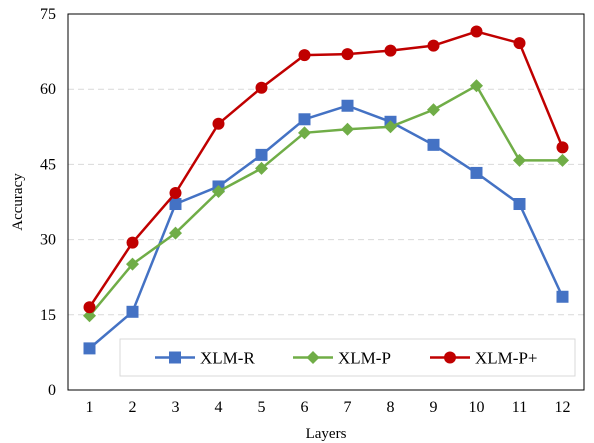 Image resolution: width=594 pixels, height=443 pixels. Describe the element at coordinates (48, 89) in the screenshot. I see `y-tick-label: 60` at that location.